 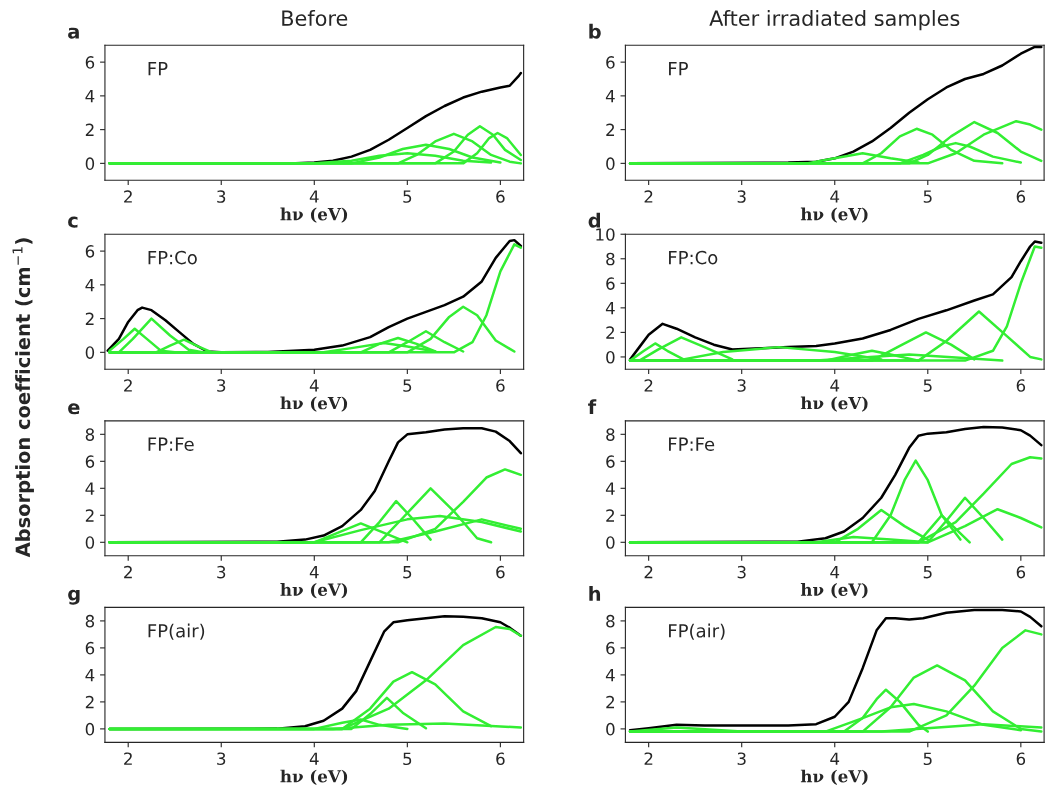 I want to click on chart-title: Before, so click(x=315, y=18).